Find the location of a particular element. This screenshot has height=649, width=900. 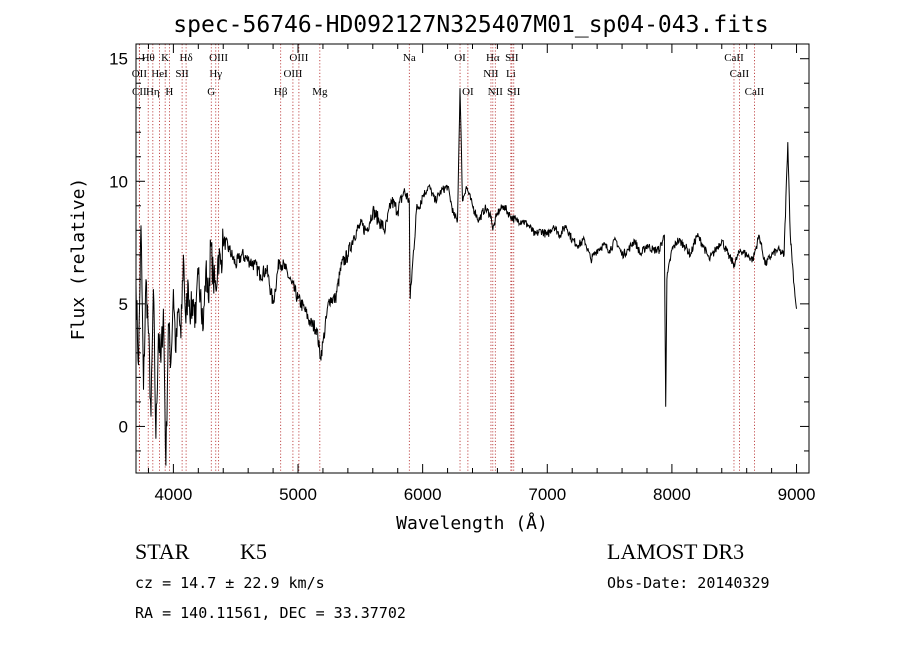

y-tick-label: 5 is located at coordinates (123, 304).